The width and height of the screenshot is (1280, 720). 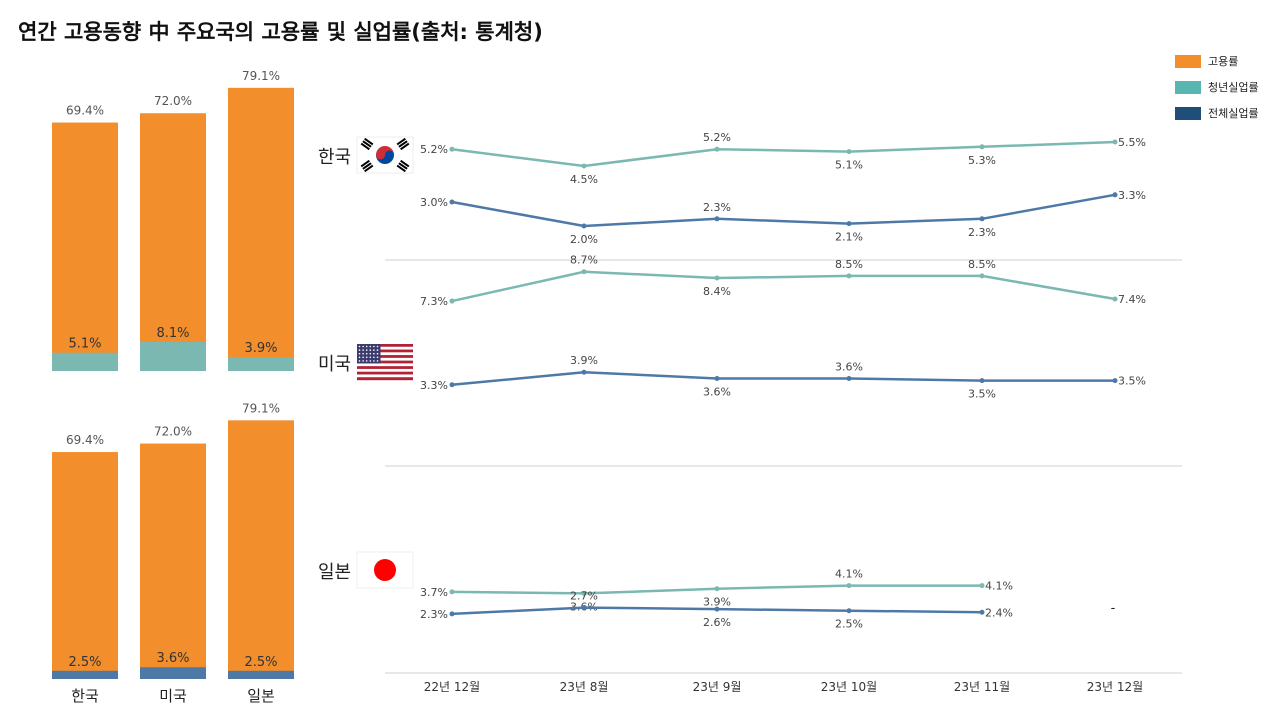 I want to click on legend: 고용률 청년실업률 전체실업률, so click(x=1217, y=92).